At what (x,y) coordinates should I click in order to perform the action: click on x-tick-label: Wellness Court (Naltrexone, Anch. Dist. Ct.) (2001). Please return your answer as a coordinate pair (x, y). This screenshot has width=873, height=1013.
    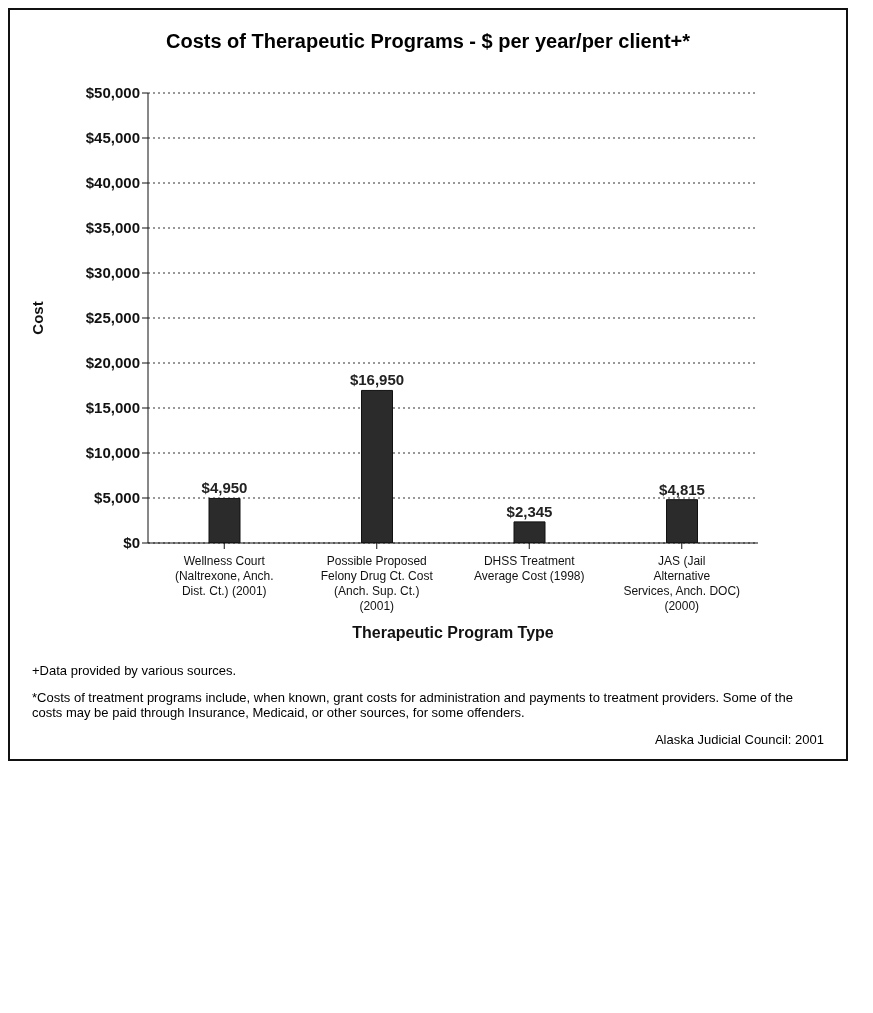
    Looking at the image, I should click on (224, 576).